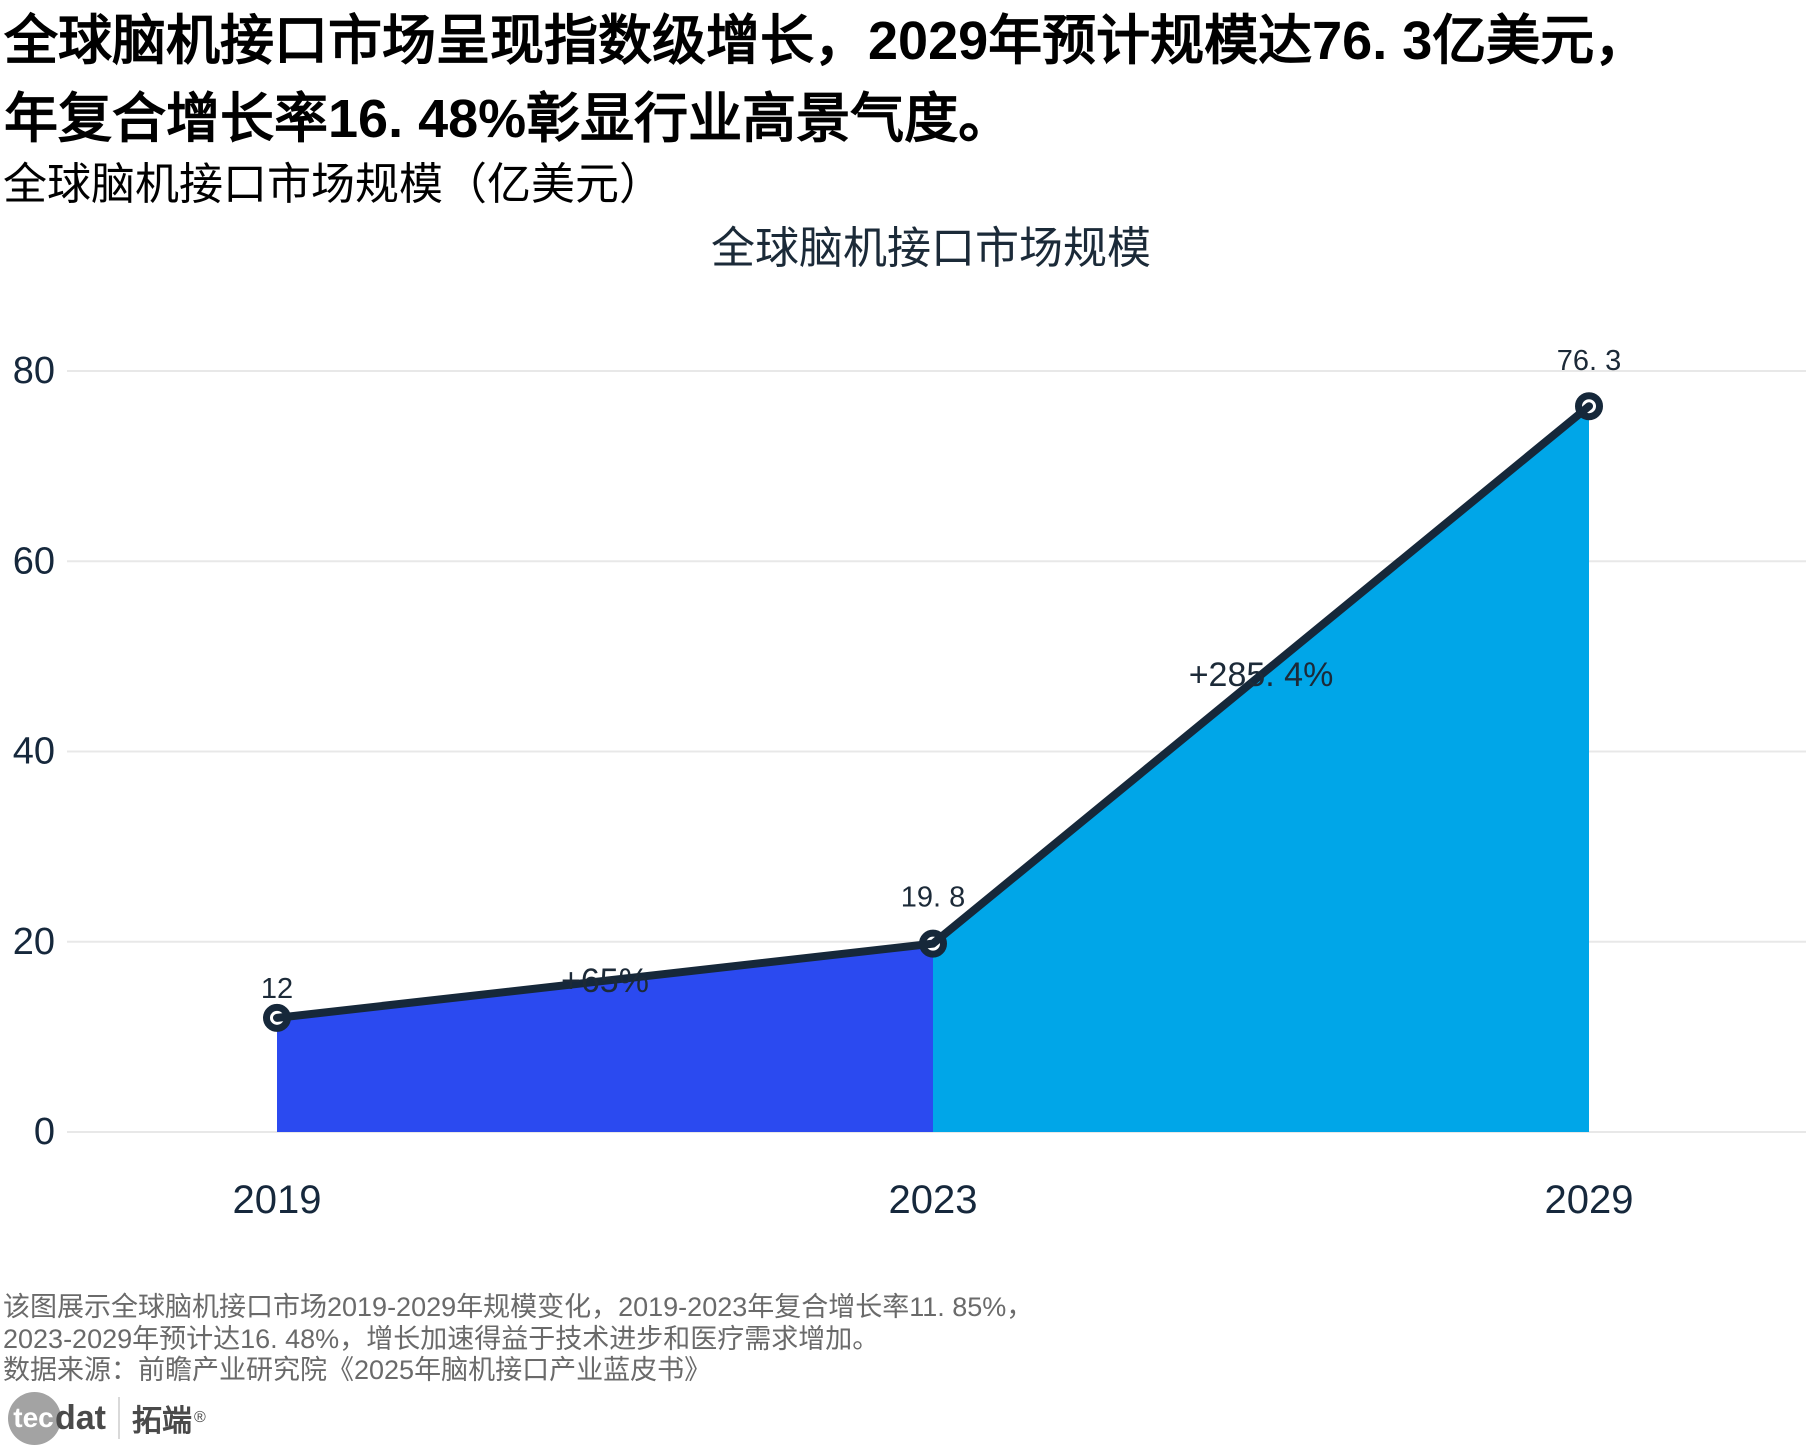 The image size is (1814, 1451). Describe the element at coordinates (44, 1132) in the screenshot. I see `y-tick-label: 0` at that location.